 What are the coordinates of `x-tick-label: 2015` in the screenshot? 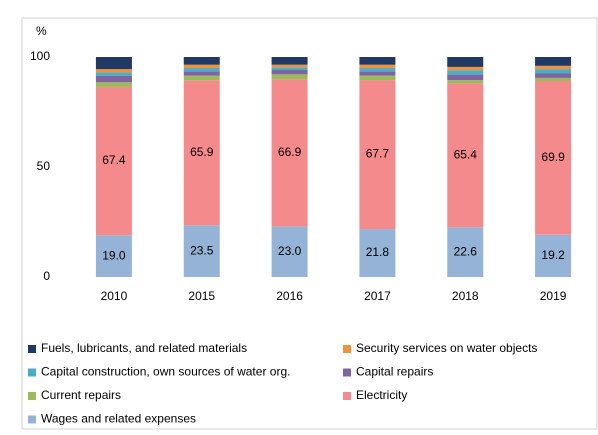 It's located at (201, 296).